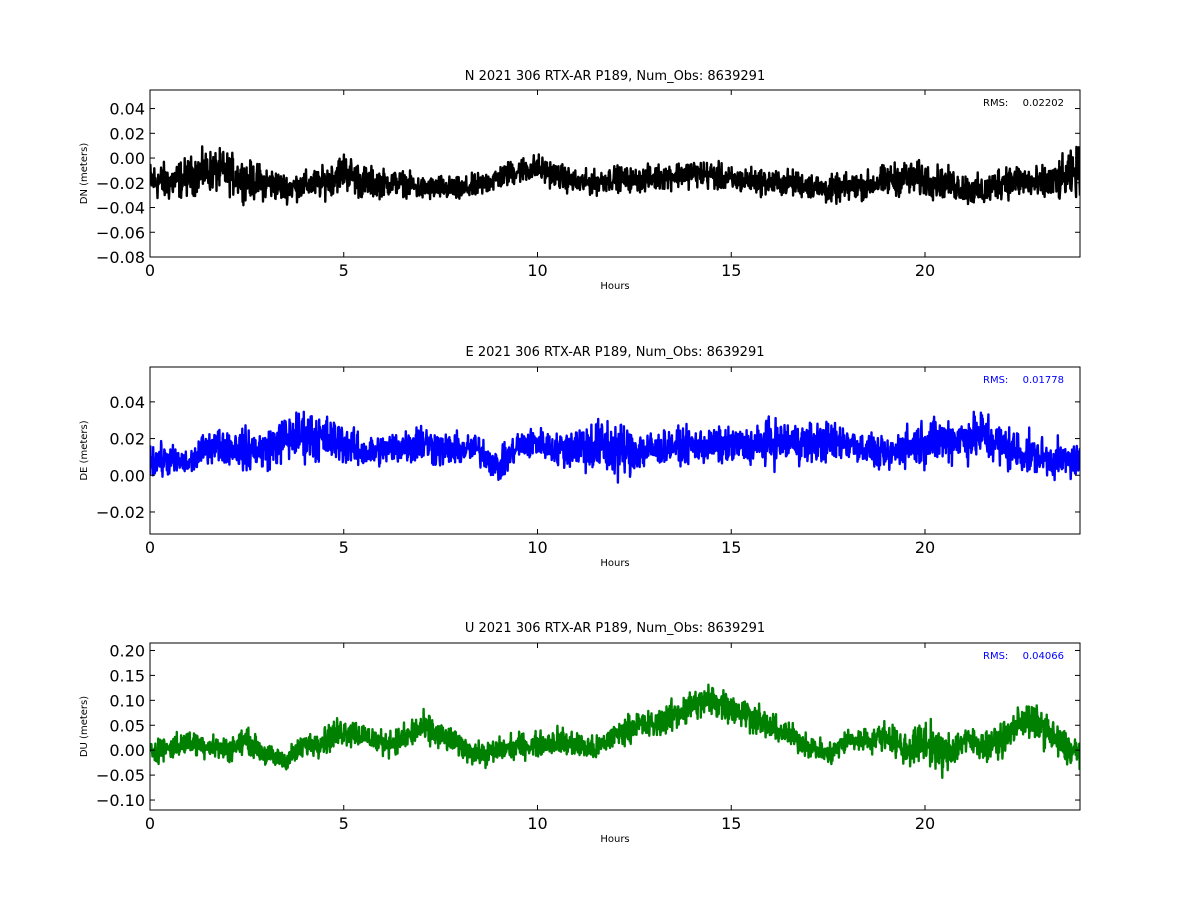 The width and height of the screenshot is (1200, 900). Describe the element at coordinates (995, 656) in the screenshot. I see `panel-up-rms-label: RMS:` at that location.